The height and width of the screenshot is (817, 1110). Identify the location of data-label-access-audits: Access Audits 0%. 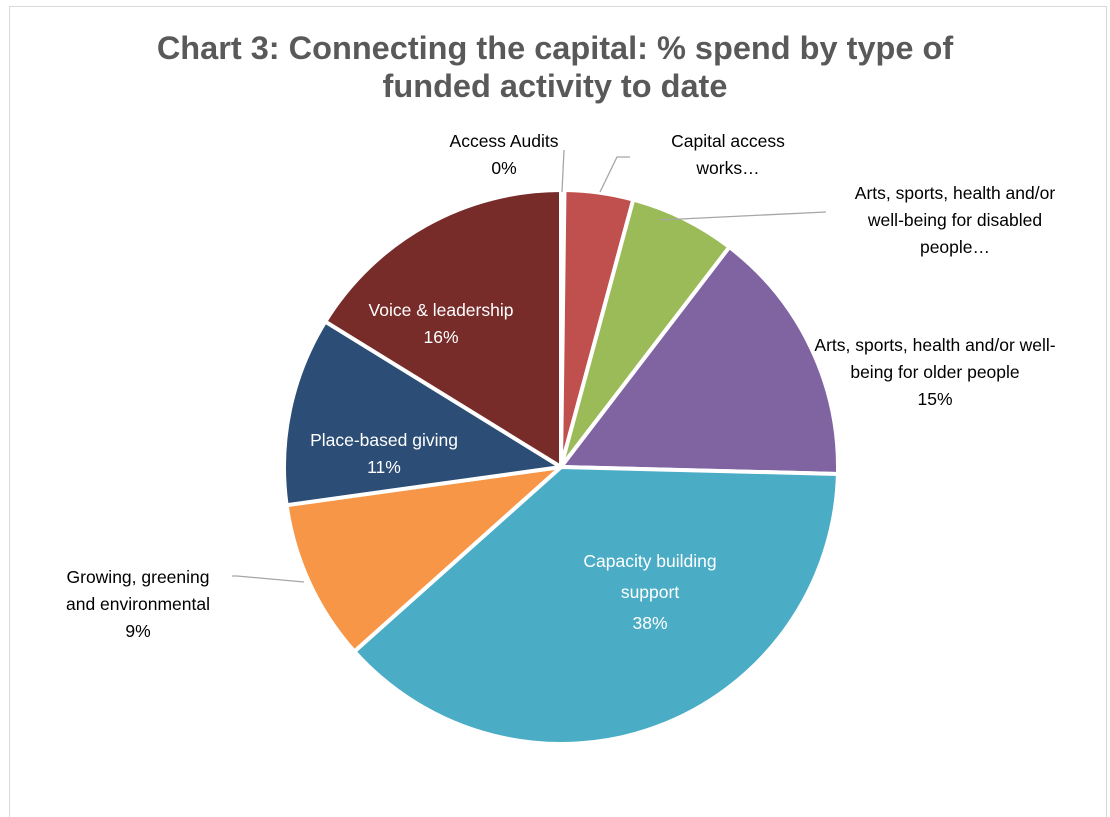
(504, 154).